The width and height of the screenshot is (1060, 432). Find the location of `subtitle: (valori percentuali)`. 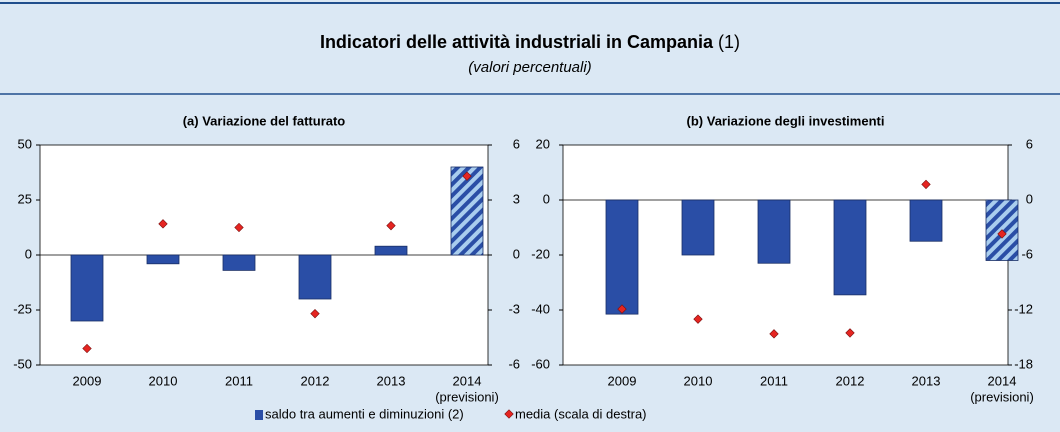

subtitle: (valori percentuali) is located at coordinates (529, 67).